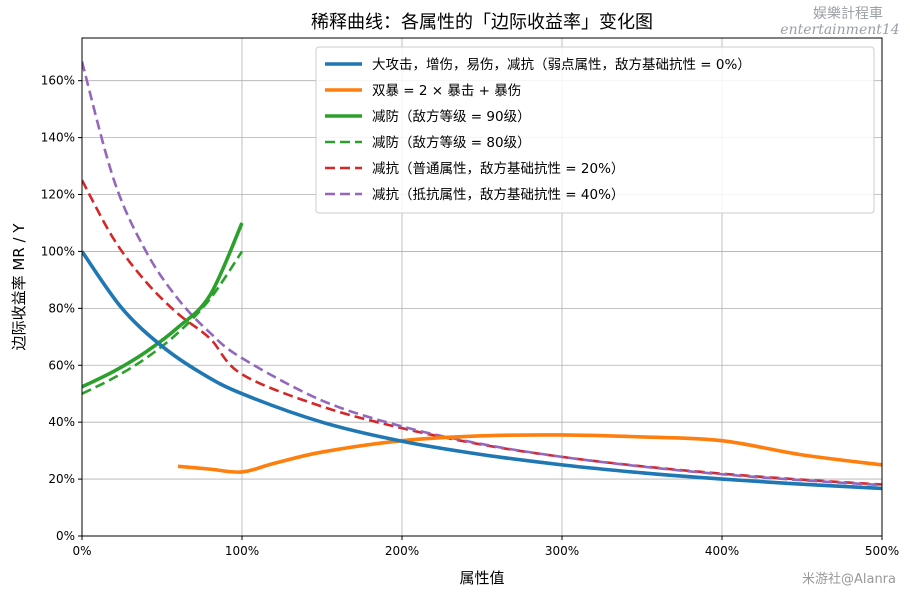 This screenshot has height=596, width=910. I want to click on x-tick-label: 400%, so click(722, 551).